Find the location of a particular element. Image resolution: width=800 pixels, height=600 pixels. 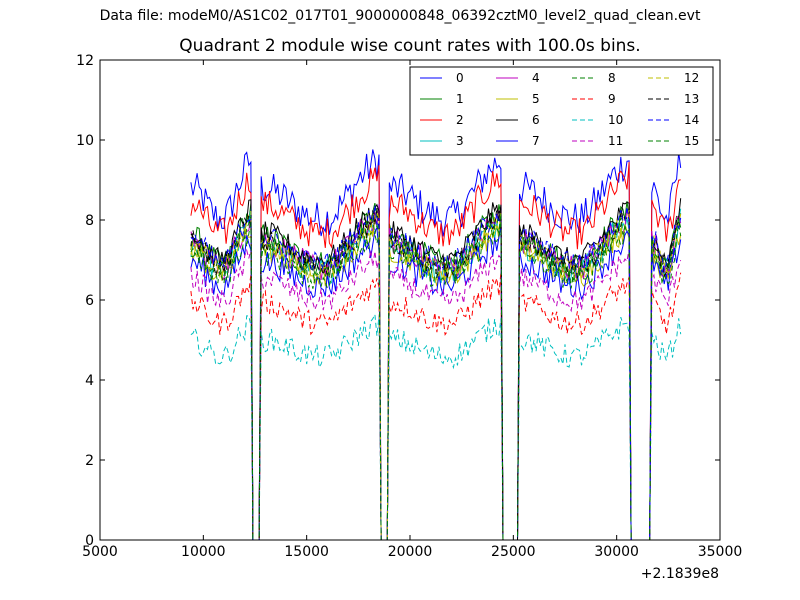

legend-label-3: 3 is located at coordinates (460, 141).